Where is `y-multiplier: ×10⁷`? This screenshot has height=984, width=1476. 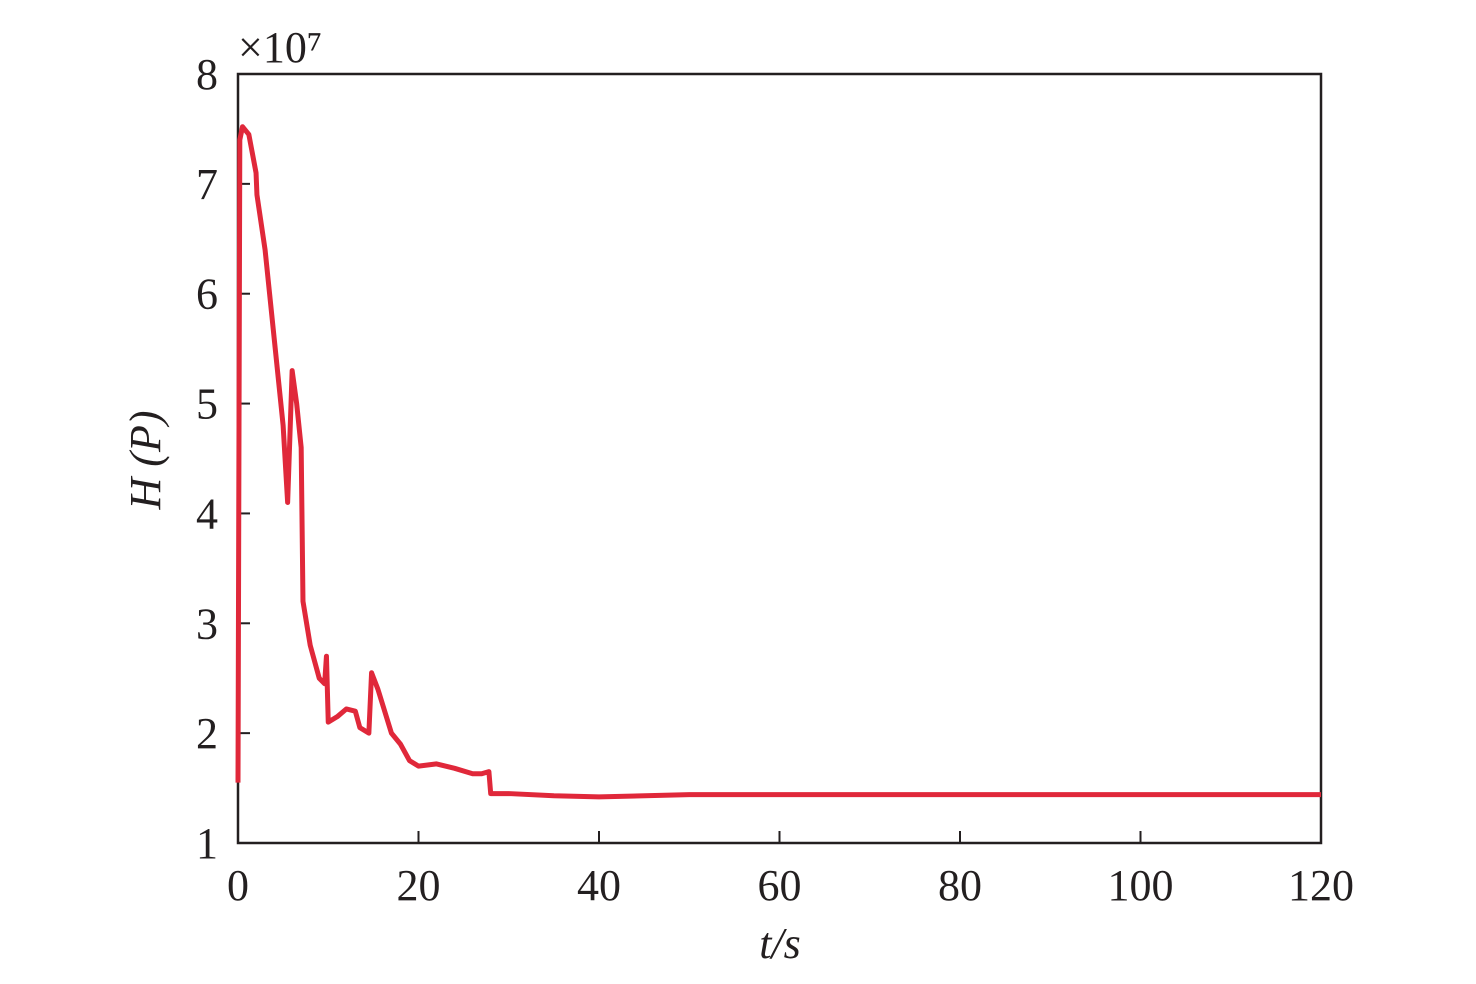 y-multiplier: ×10⁷ is located at coordinates (280, 47).